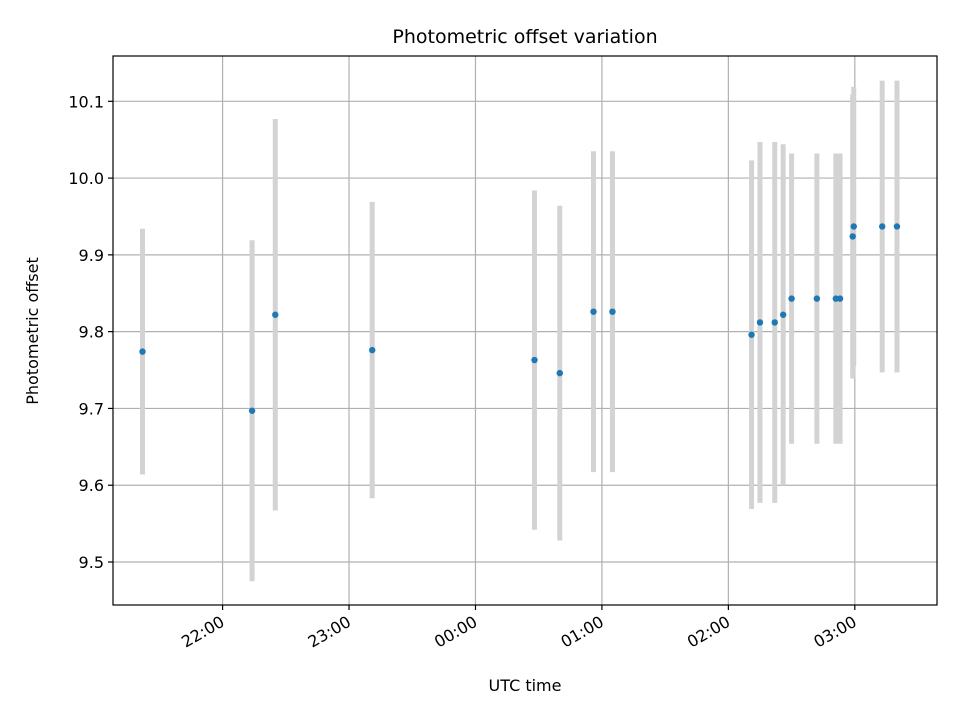 The width and height of the screenshot is (960, 720). Describe the element at coordinates (91, 562) in the screenshot. I see `y-tick-label-0: 9.5` at that location.